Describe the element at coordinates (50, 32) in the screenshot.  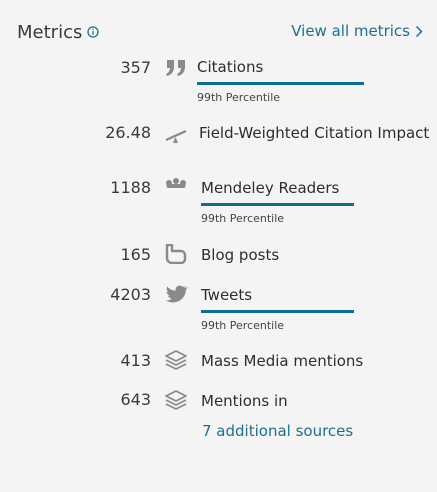
I see `metrics-title: Metrics` at that location.